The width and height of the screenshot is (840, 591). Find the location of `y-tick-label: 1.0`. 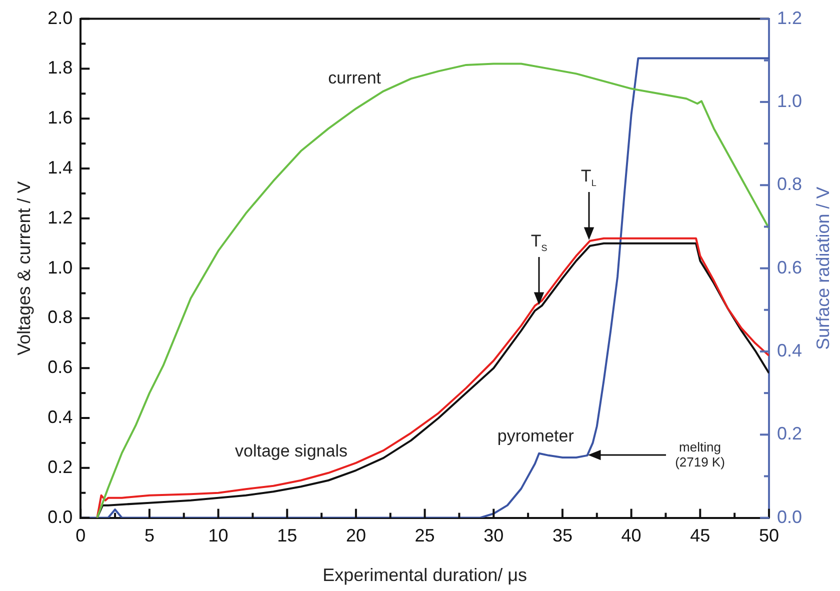

y-tick-label: 1.0 is located at coordinates (60, 267).